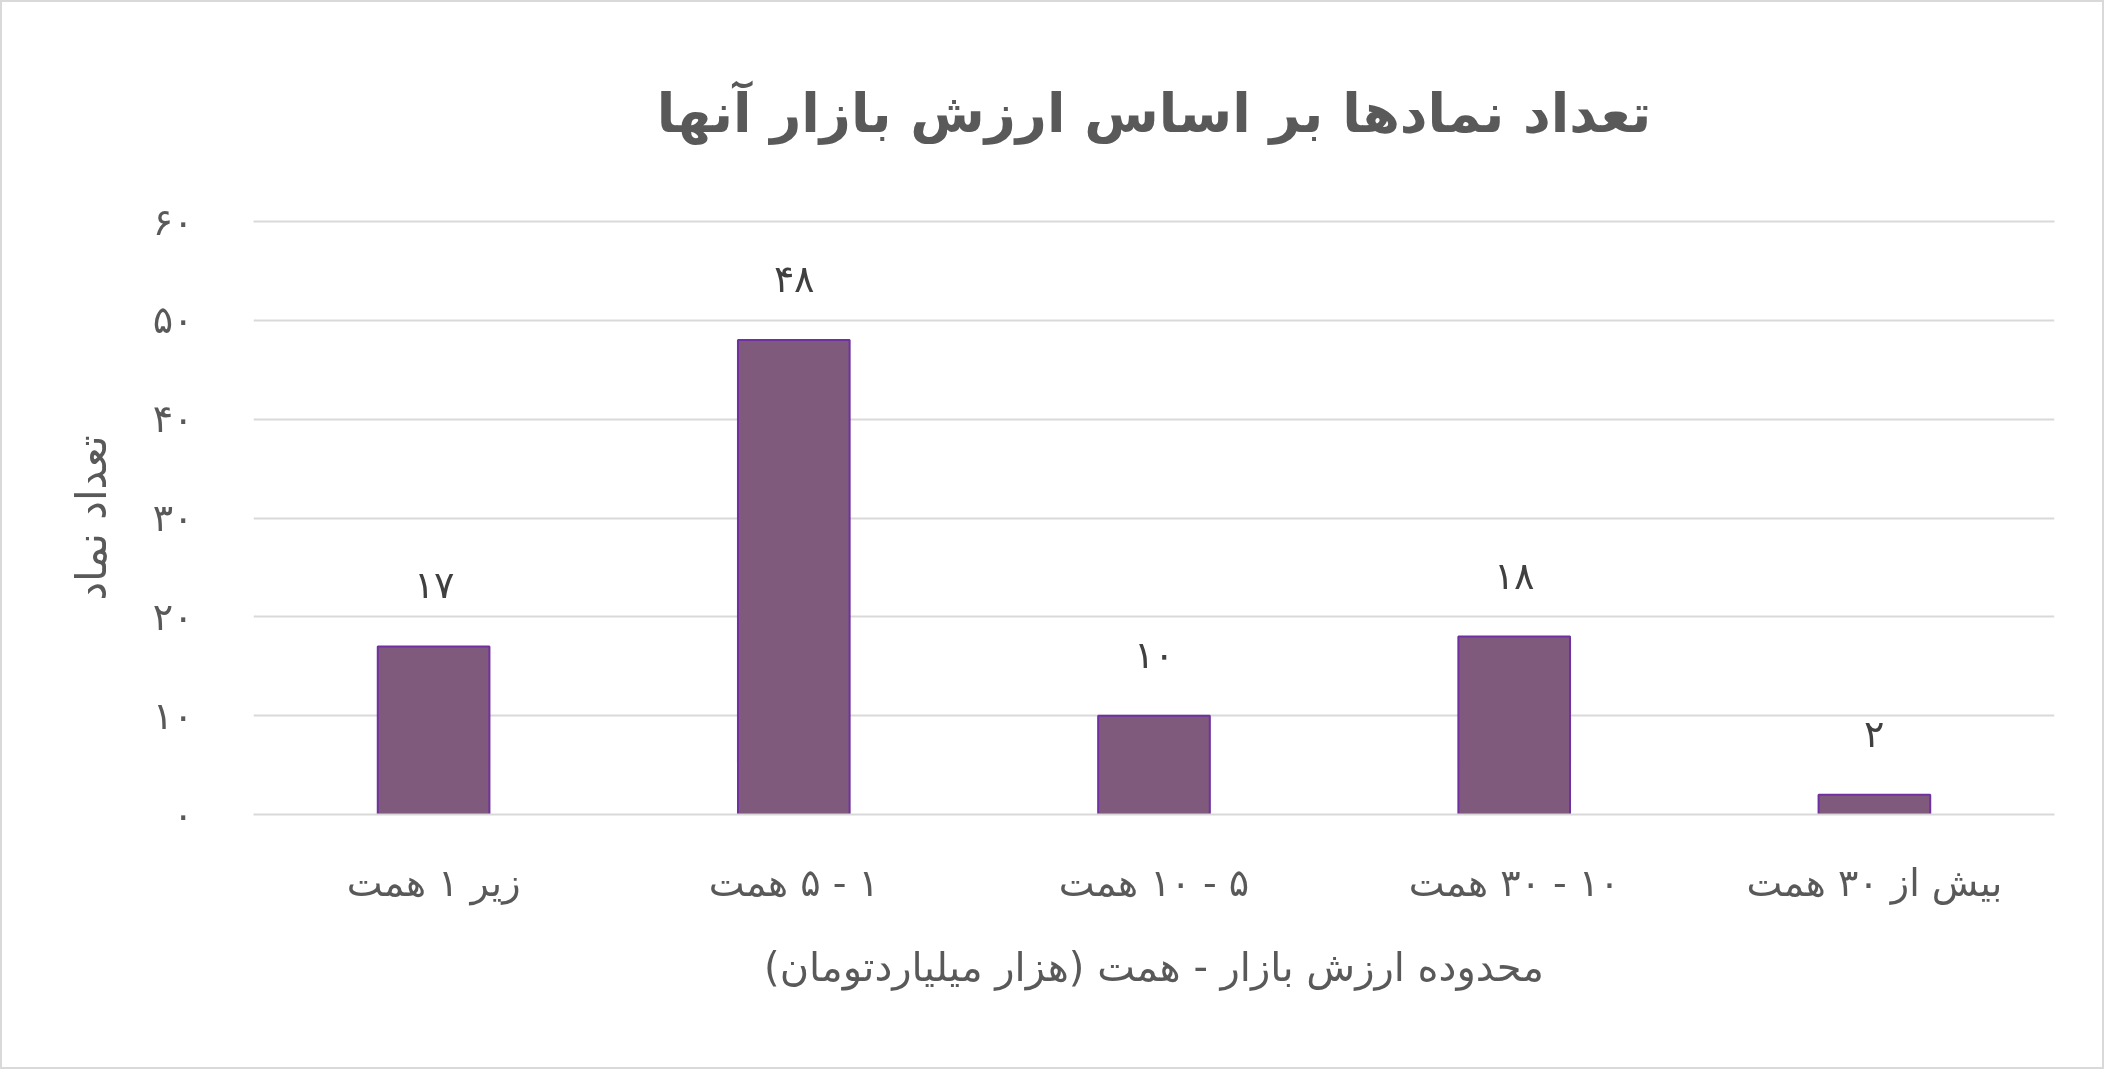  I want to click on x-axis-title: محدوده ارزش بازار - همت (هزار میلیاردتومان), so click(1154, 967).